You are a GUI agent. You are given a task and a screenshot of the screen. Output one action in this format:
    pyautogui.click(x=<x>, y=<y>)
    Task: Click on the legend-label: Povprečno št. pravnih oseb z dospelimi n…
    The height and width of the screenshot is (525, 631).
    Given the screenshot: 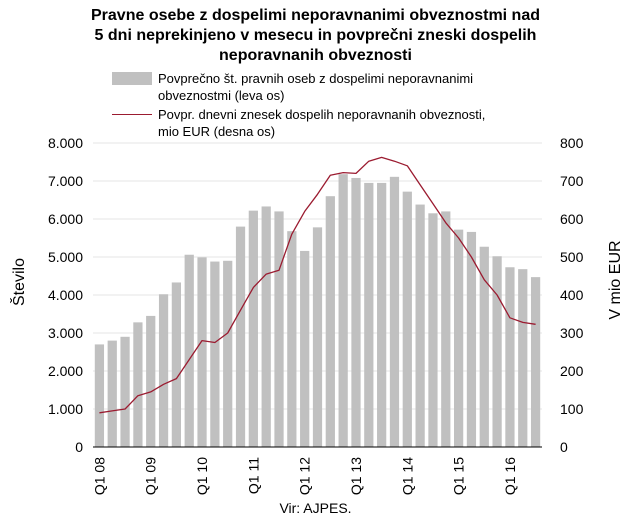 What is the action you would take?
    pyautogui.click(x=316, y=78)
    